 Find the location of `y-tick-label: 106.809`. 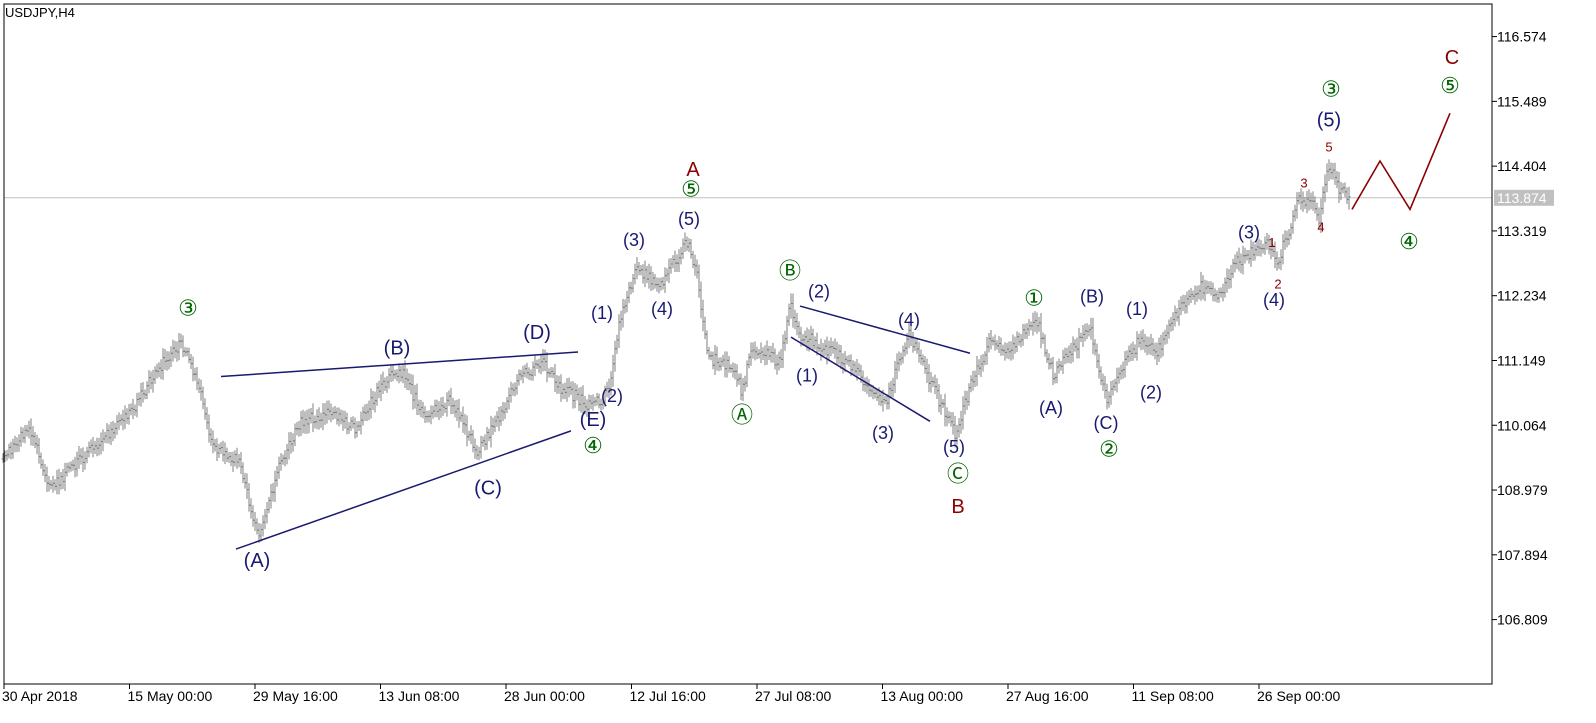

y-tick-label: 106.809 is located at coordinates (1522, 620).